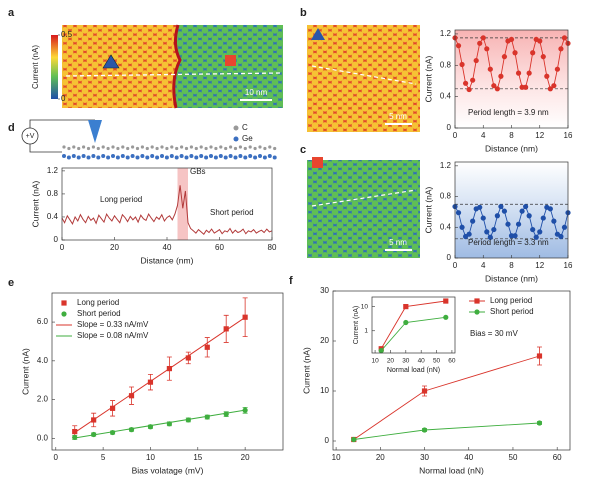 This screenshot has width=600, height=489. What do you see at coordinates (446, 64) in the screenshot?
I see `y-tick-label: 0.8` at bounding box center [446, 64].